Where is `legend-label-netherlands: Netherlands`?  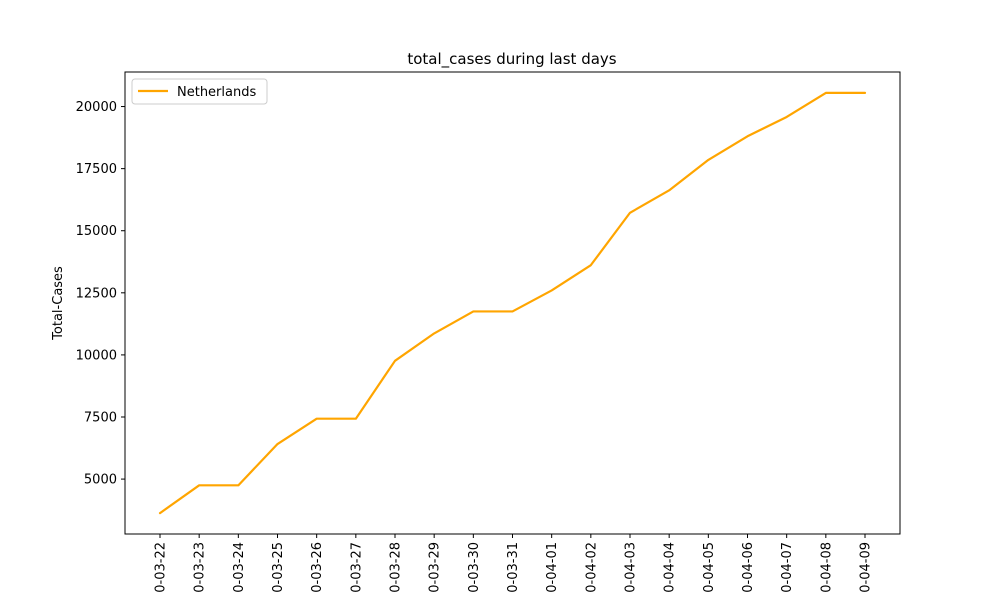 legend-label-netherlands: Netherlands is located at coordinates (216, 92).